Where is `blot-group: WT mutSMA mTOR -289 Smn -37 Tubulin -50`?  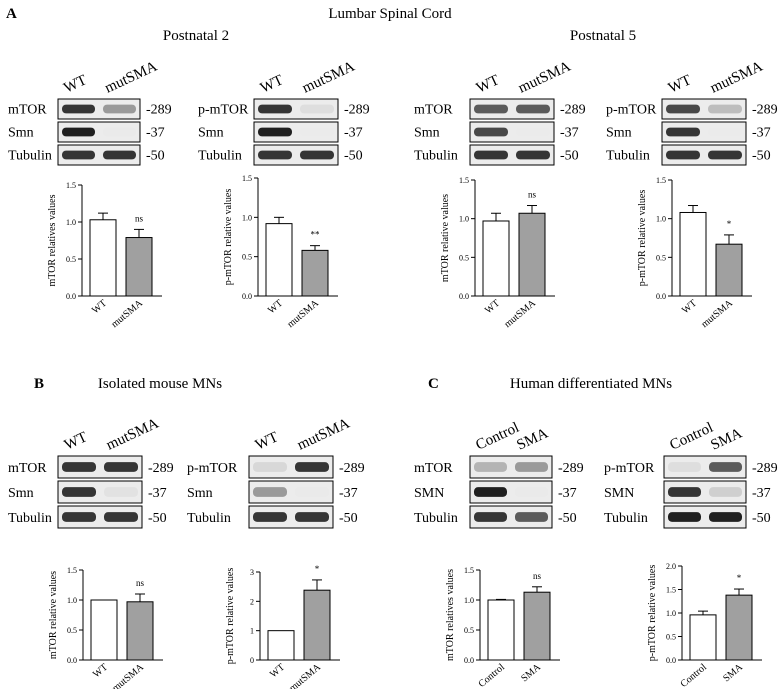
blot-group: WT mutSMA mTOR -289 Smn -37 Tubulin -50 is located at coordinates (500, 112).